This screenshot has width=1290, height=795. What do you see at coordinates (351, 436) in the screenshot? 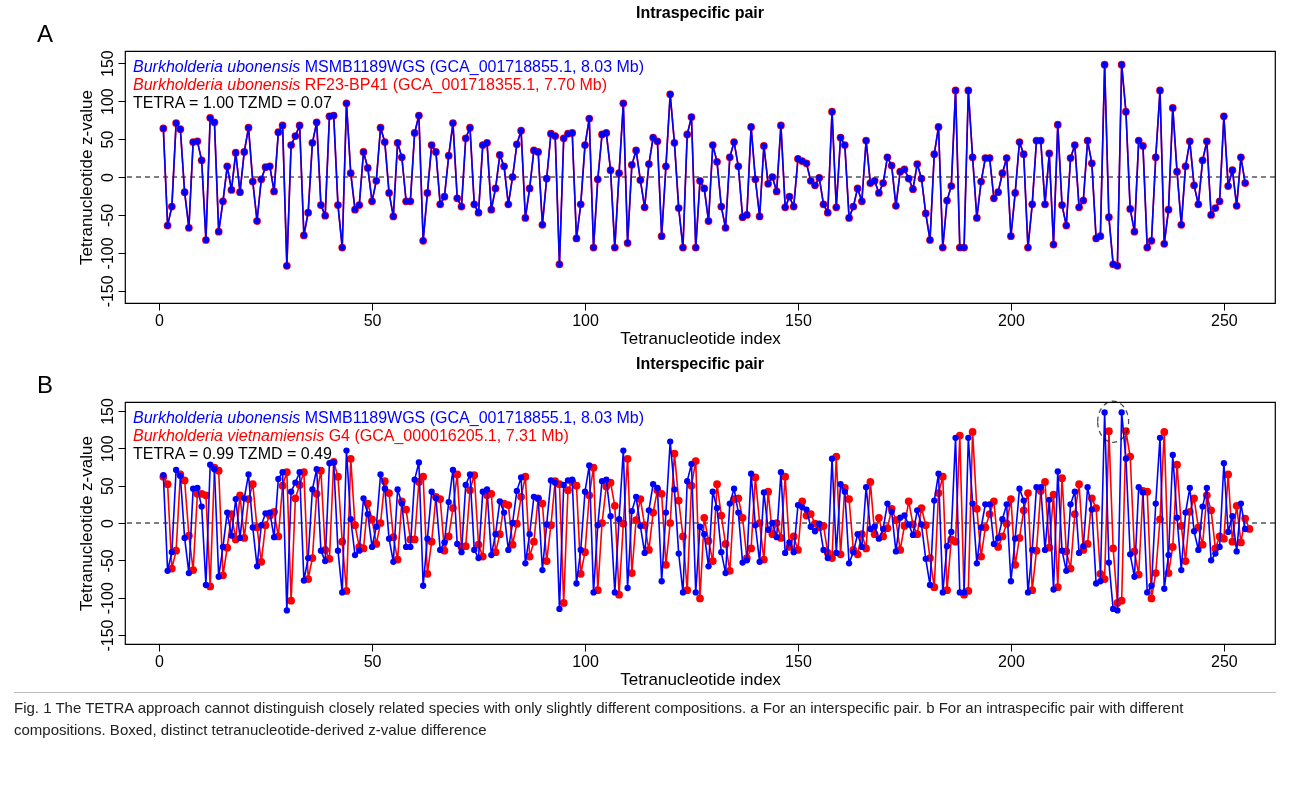
I see `series-label: Burkholderia vietnamiensis G4 (GCA_000016205.1, 7.31 Mb)` at bounding box center [351, 436].